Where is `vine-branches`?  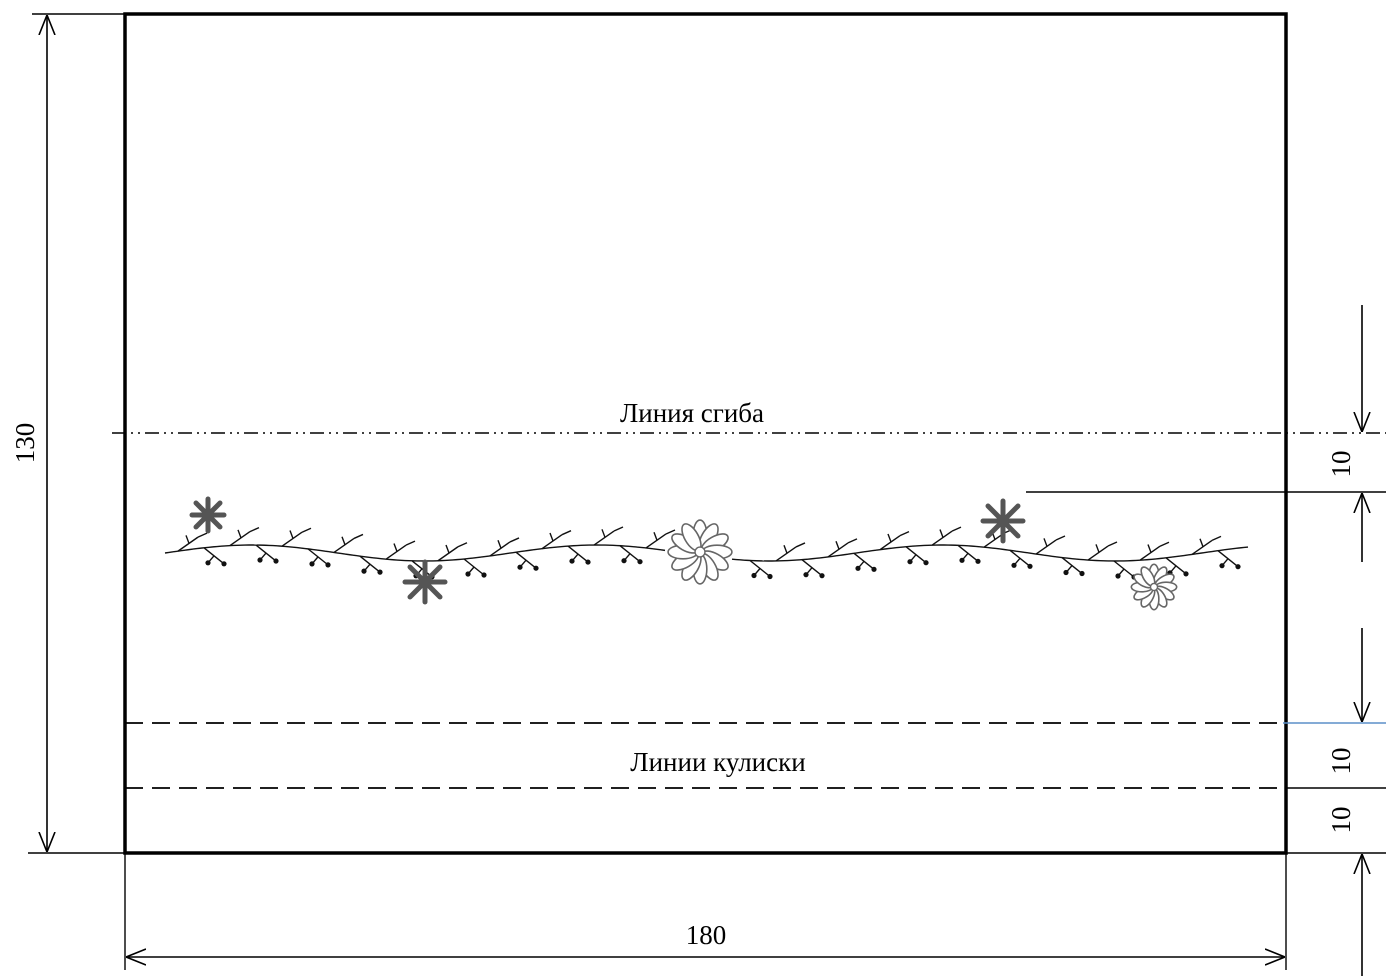
vine-branches is located at coordinates (706, 552).